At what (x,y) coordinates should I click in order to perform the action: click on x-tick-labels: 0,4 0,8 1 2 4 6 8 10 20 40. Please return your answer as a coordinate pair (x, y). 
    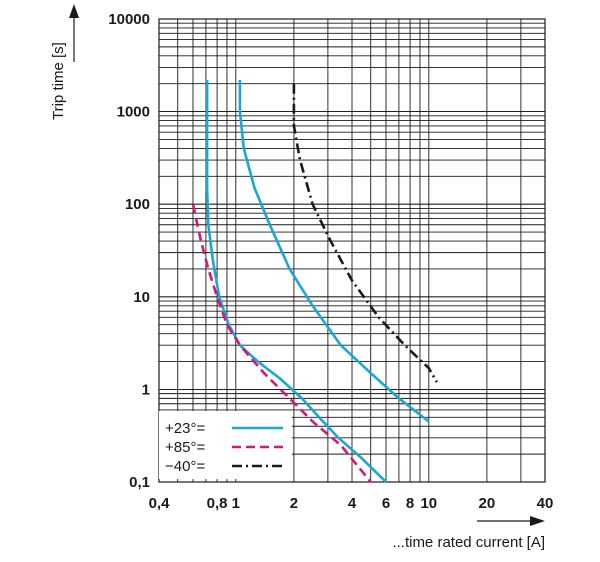
    Looking at the image, I should click on (351, 503).